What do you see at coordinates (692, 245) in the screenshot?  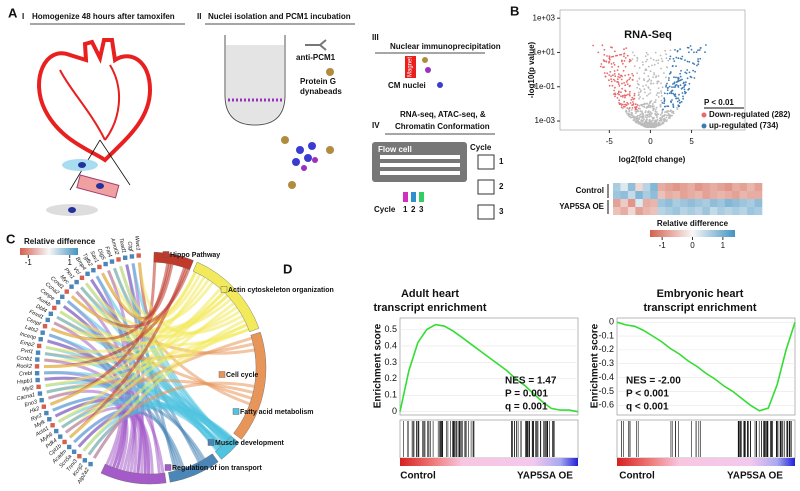 I see `colorbar-tick-label: 0` at bounding box center [692, 245].